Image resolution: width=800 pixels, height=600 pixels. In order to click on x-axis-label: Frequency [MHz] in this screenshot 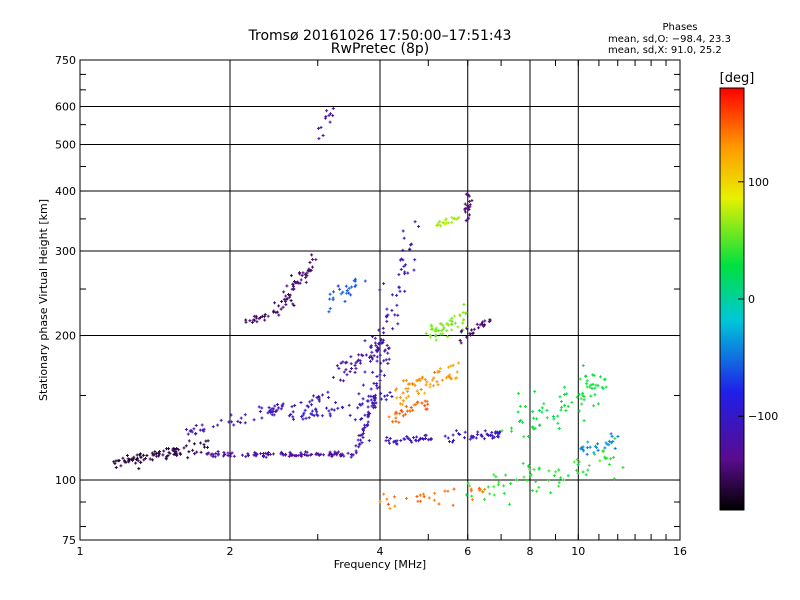, I will do `click(380, 564)`.